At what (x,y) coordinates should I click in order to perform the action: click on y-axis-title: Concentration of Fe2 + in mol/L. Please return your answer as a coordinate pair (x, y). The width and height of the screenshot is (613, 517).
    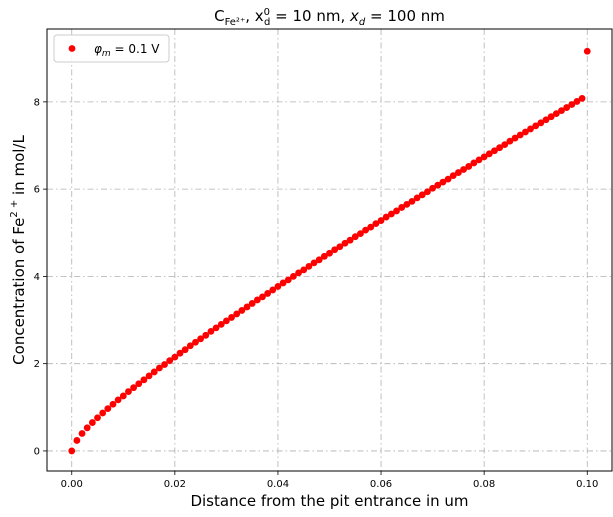
    Looking at the image, I should click on (18, 250).